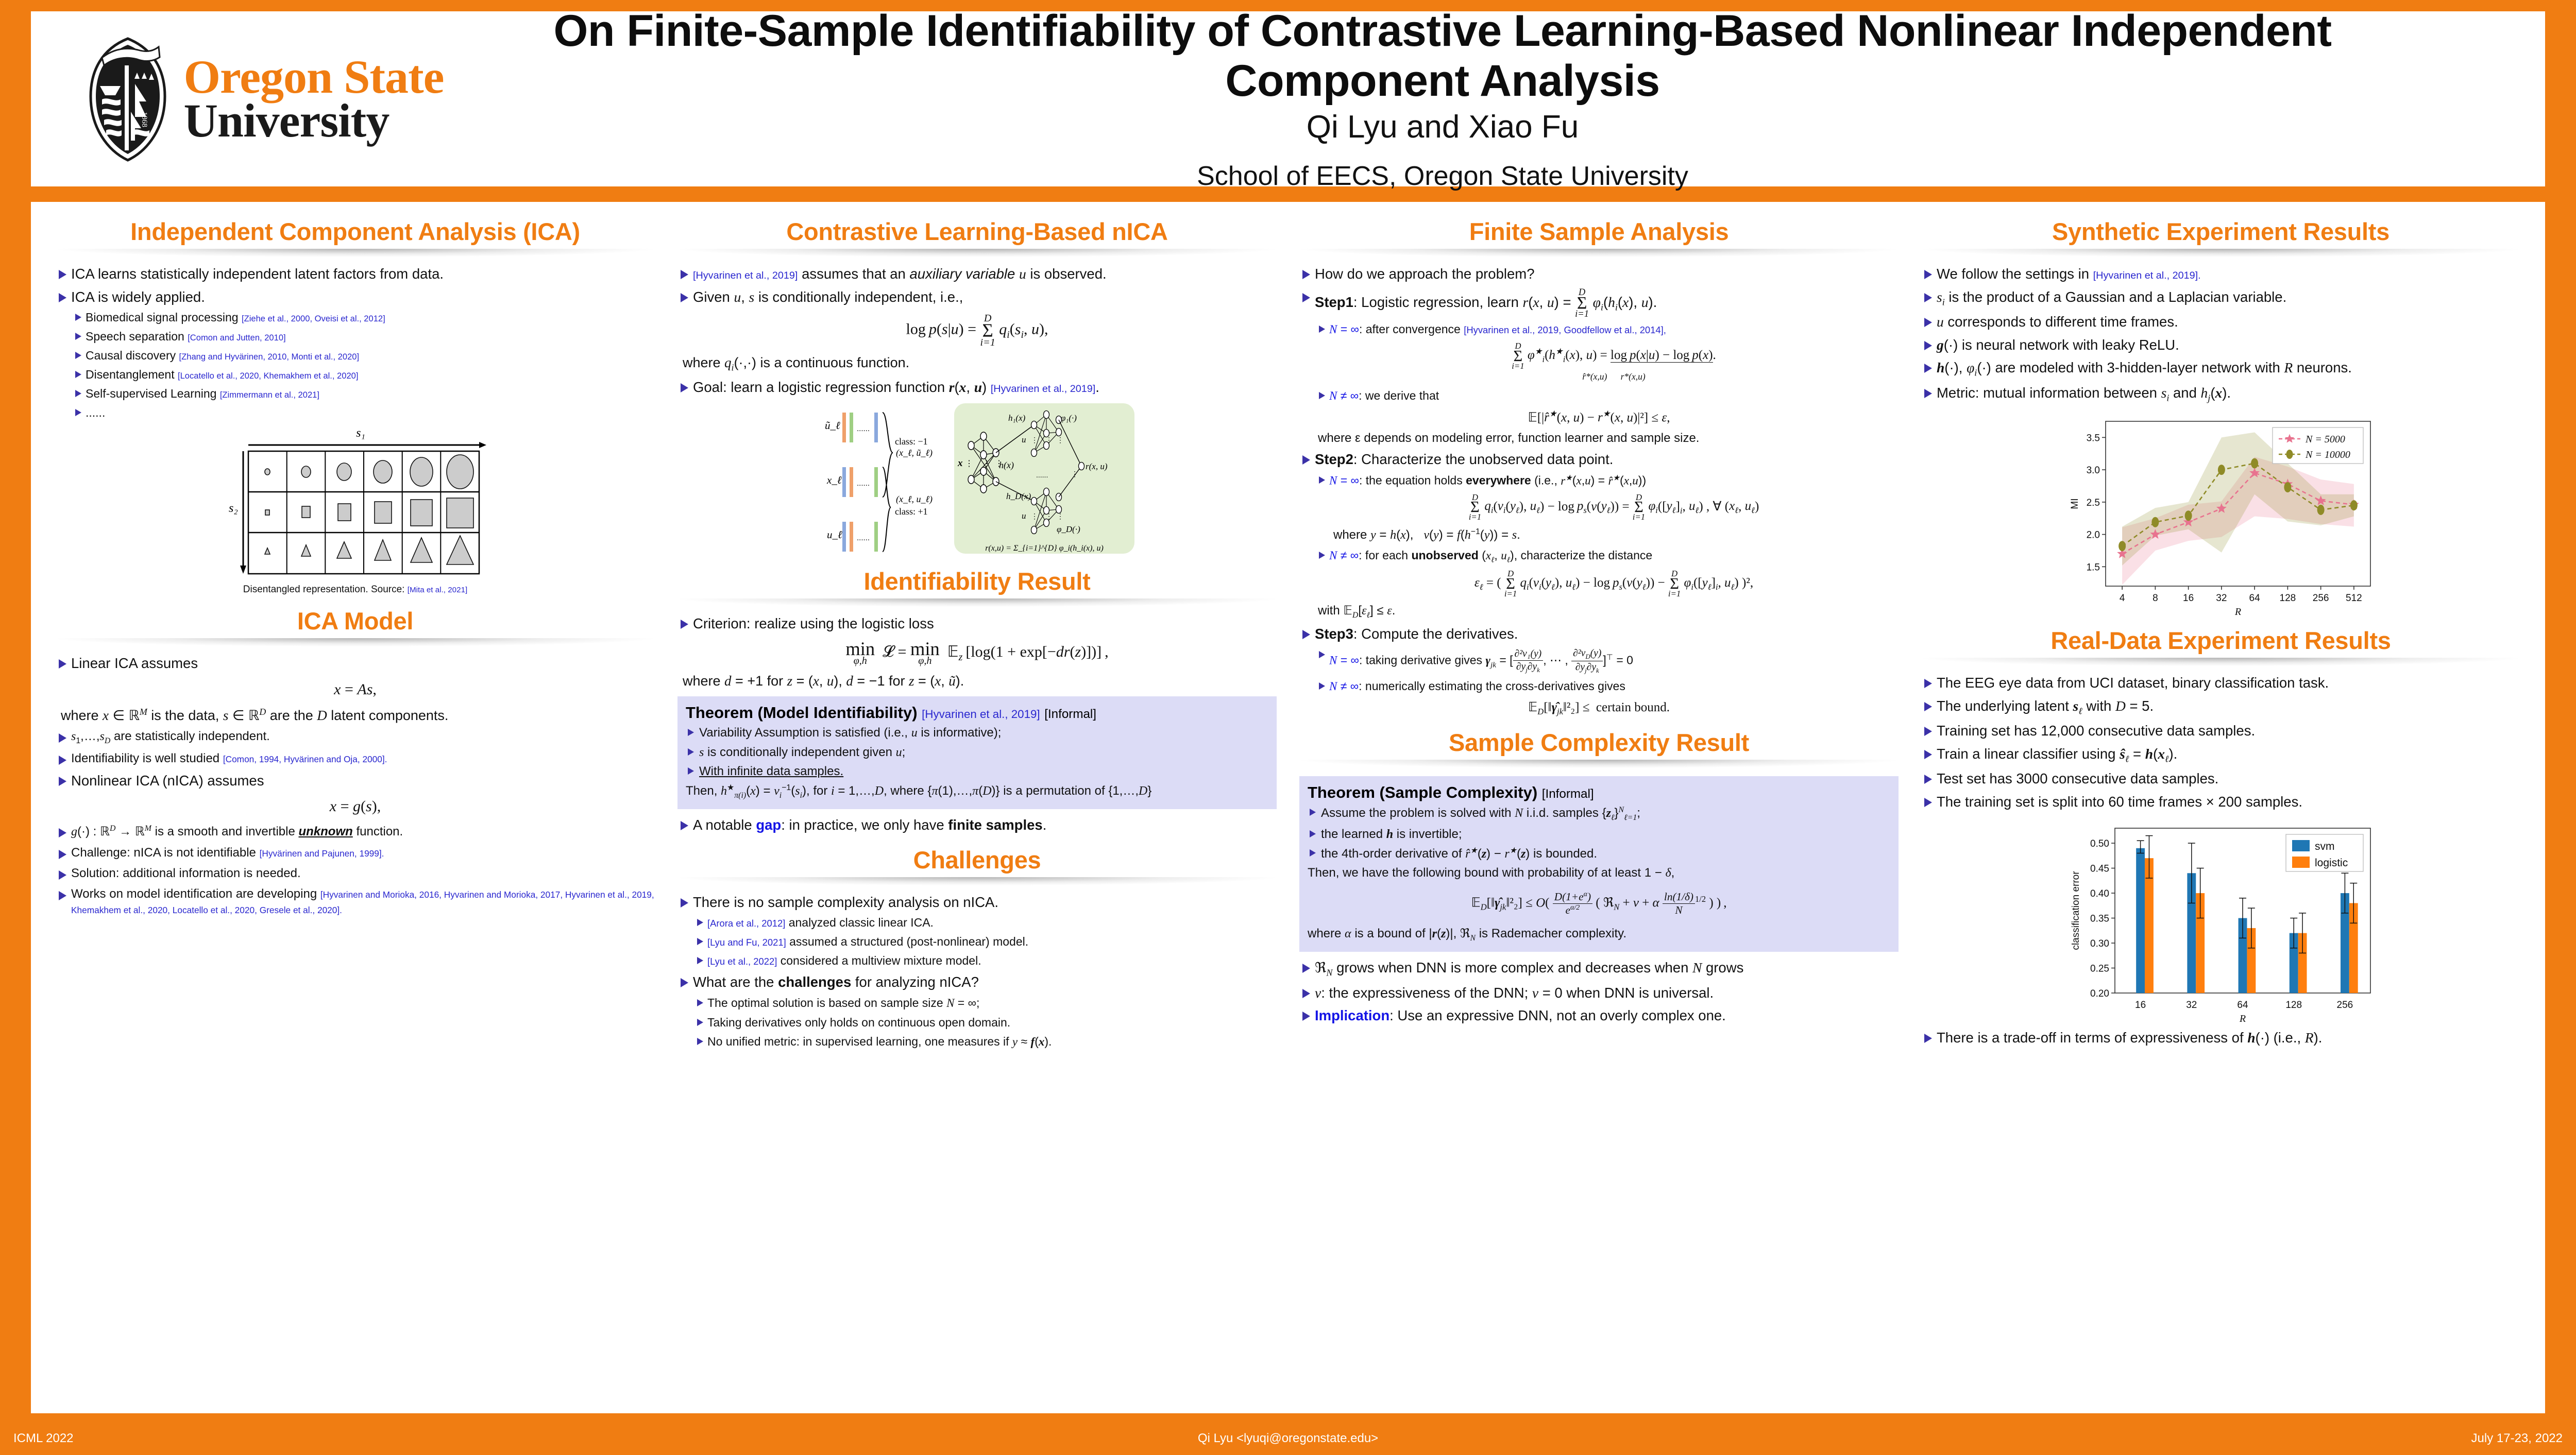 This screenshot has height=1455, width=2576. I want to click on where-y: where y = h(x), v(y) = f(h−1(y)) = s., so click(1426, 534).